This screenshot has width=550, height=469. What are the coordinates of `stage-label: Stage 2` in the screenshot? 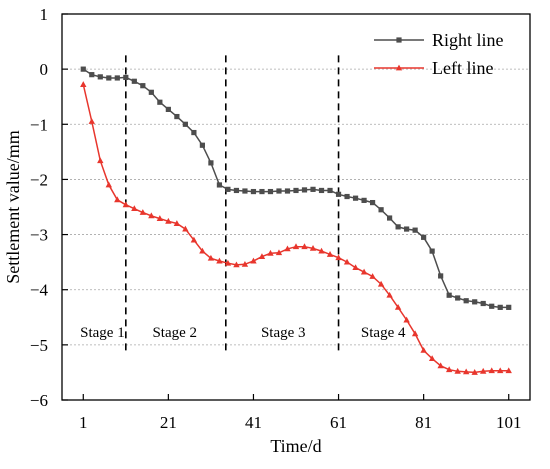 It's located at (174, 333).